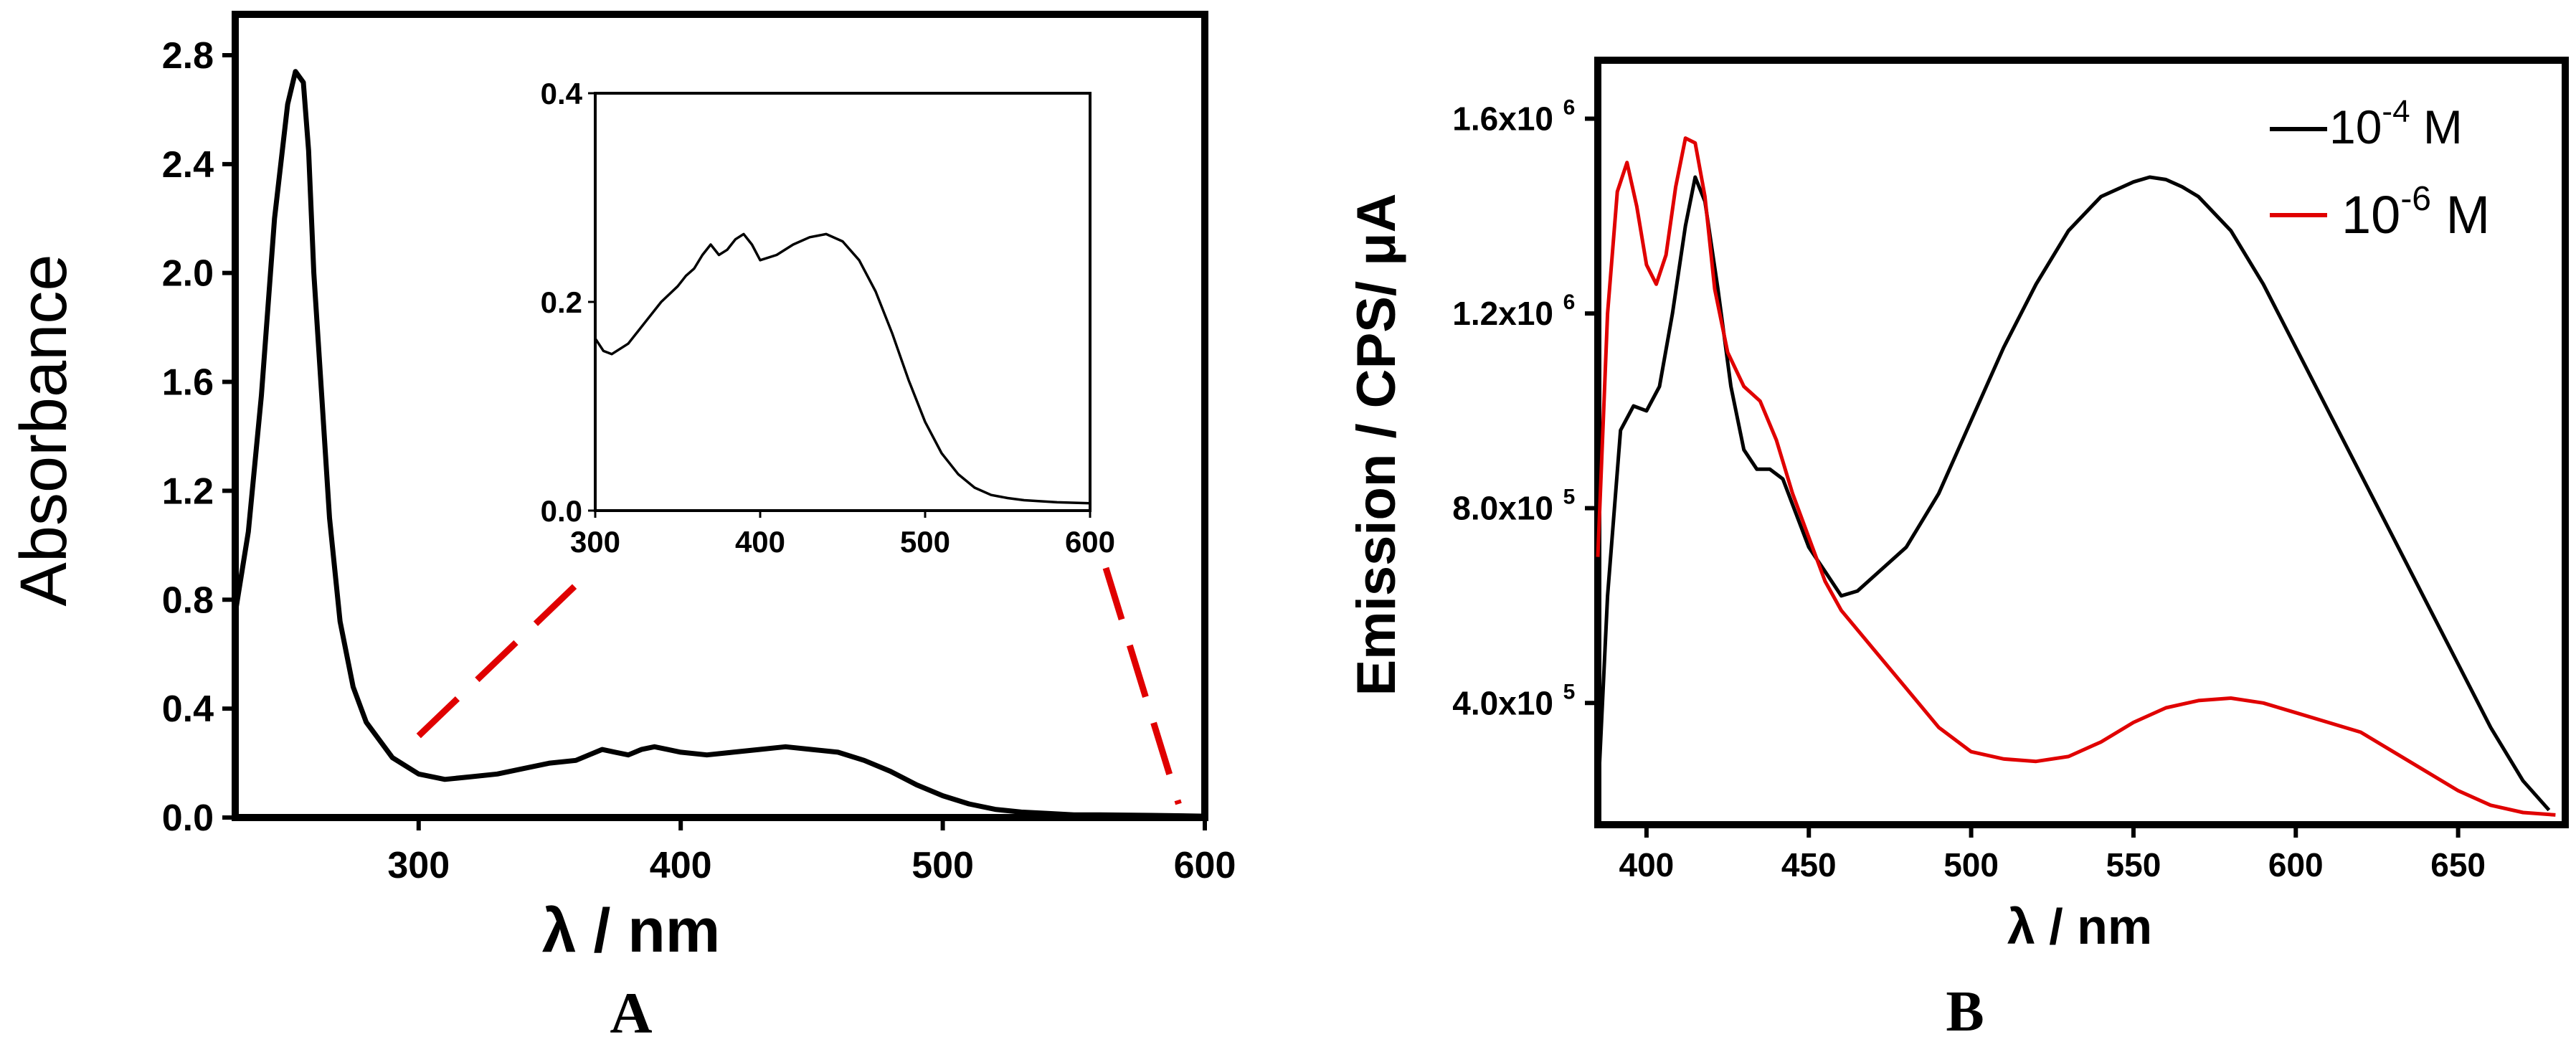  Describe the element at coordinates (188, 274) in the screenshot. I see `panel-a-y-tick-label: 2.0` at that location.